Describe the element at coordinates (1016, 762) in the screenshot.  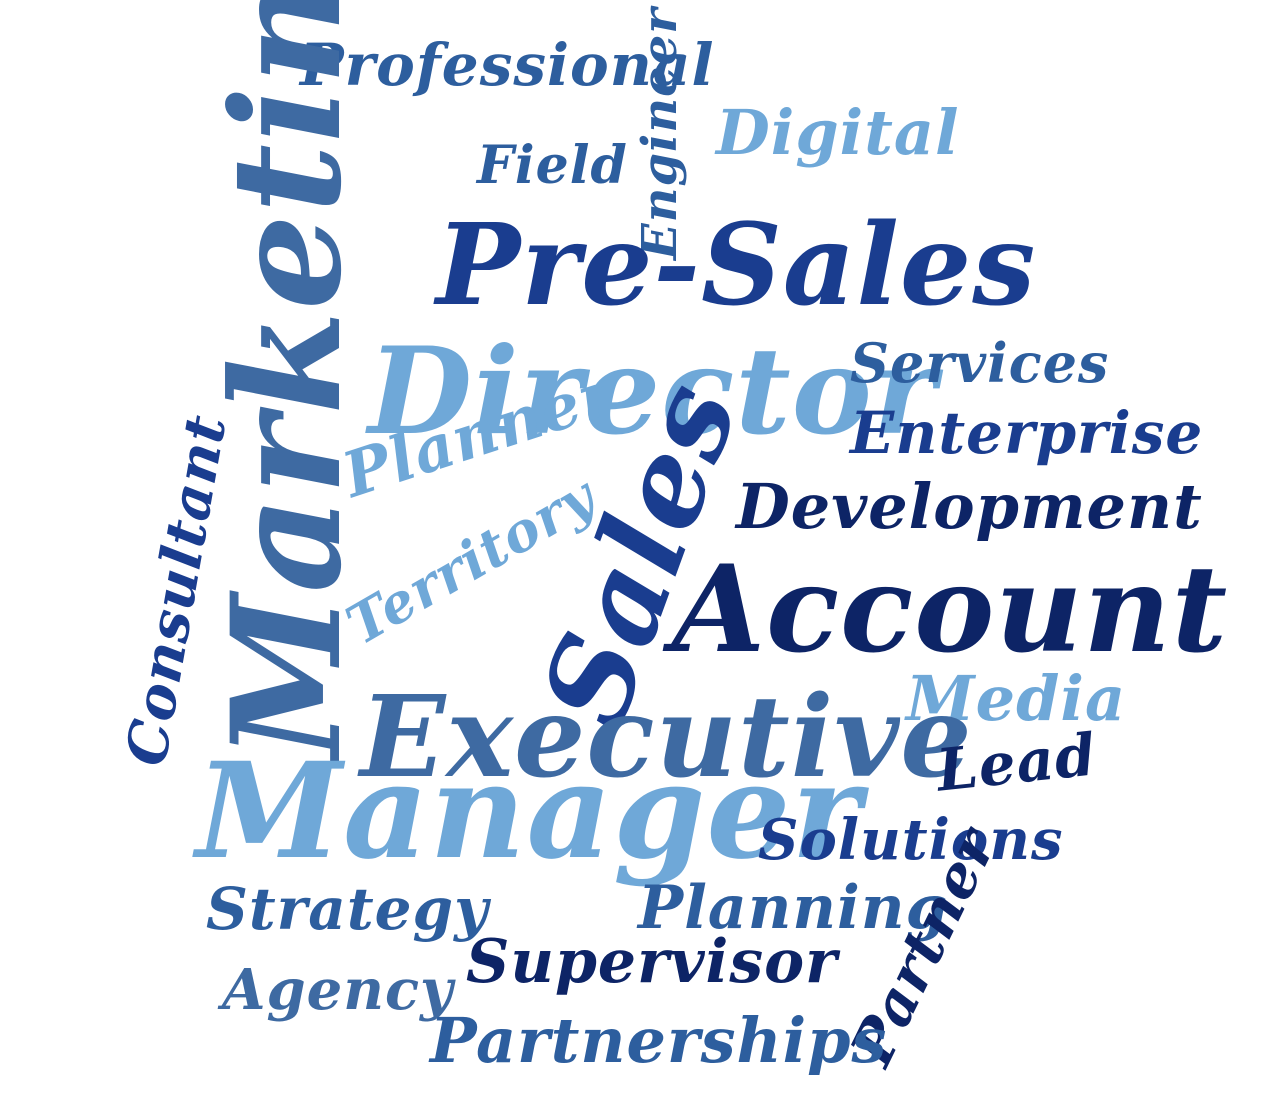
I see `word-lead: Lead` at that location.